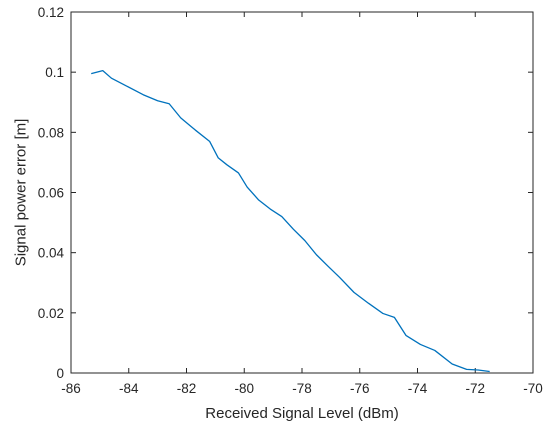 The width and height of the screenshot is (550, 438). I want to click on x-tick-label: -82, so click(187, 388).